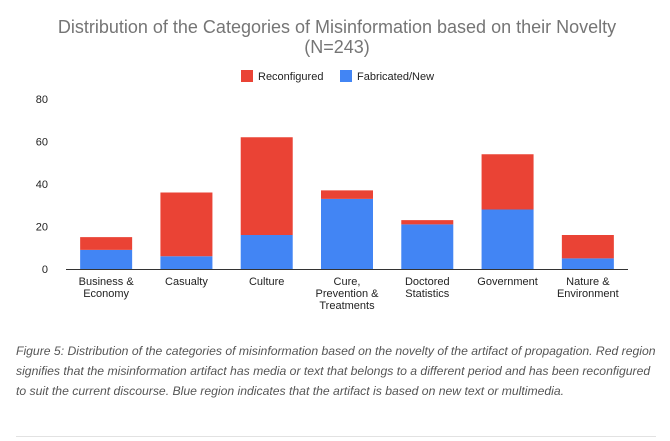  Describe the element at coordinates (395, 77) in the screenshot. I see `legend-label: Fabricated/New` at that location.